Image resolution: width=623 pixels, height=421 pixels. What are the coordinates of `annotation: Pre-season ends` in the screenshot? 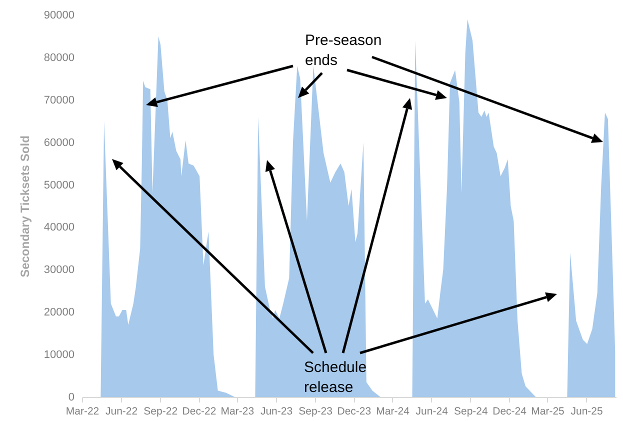 It's located at (343, 50).